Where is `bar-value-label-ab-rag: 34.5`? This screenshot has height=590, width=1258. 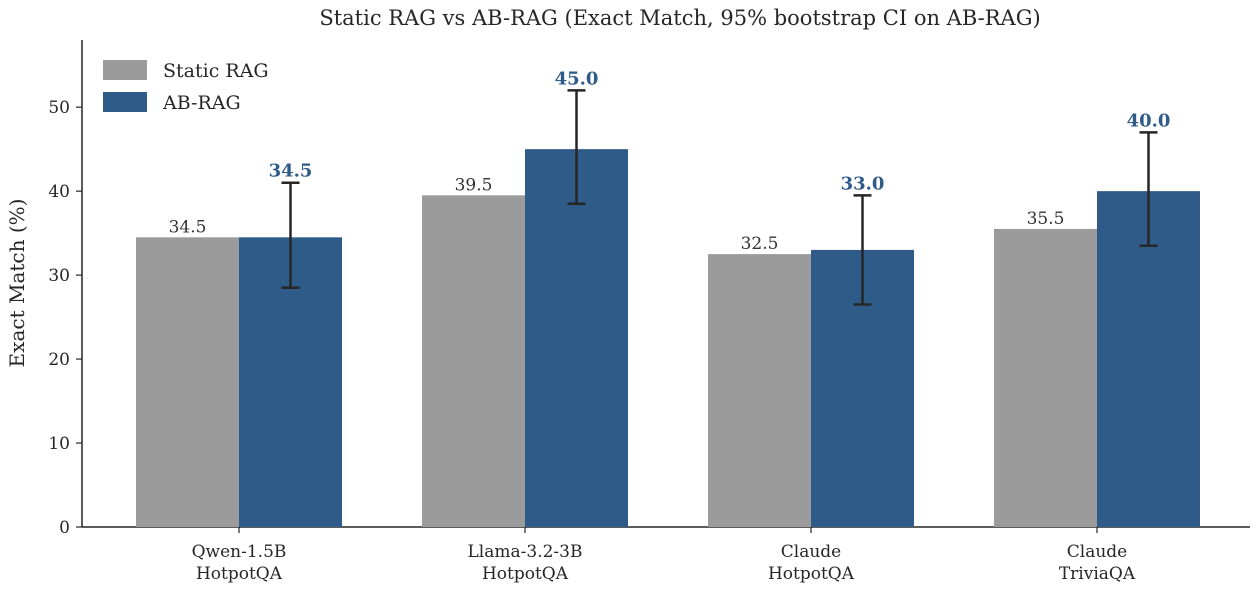
bar-value-label-ab-rag: 34.5 is located at coordinates (291, 171).